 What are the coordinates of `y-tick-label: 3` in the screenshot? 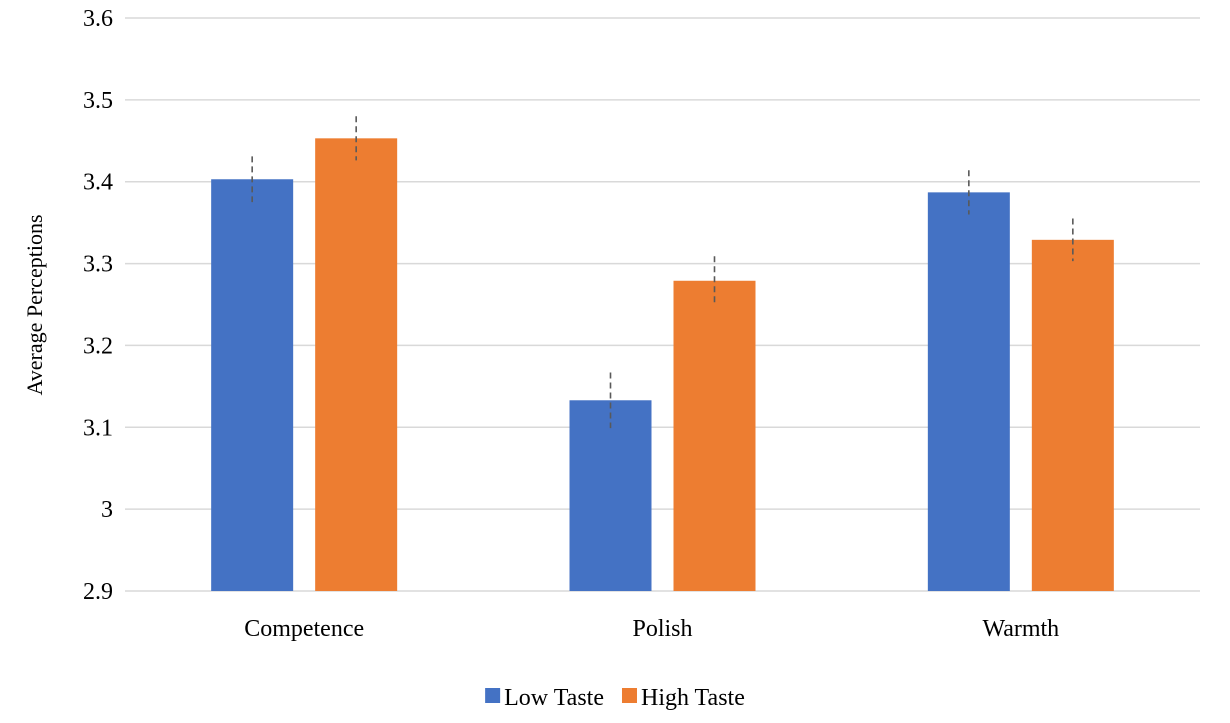 It's located at (107, 510).